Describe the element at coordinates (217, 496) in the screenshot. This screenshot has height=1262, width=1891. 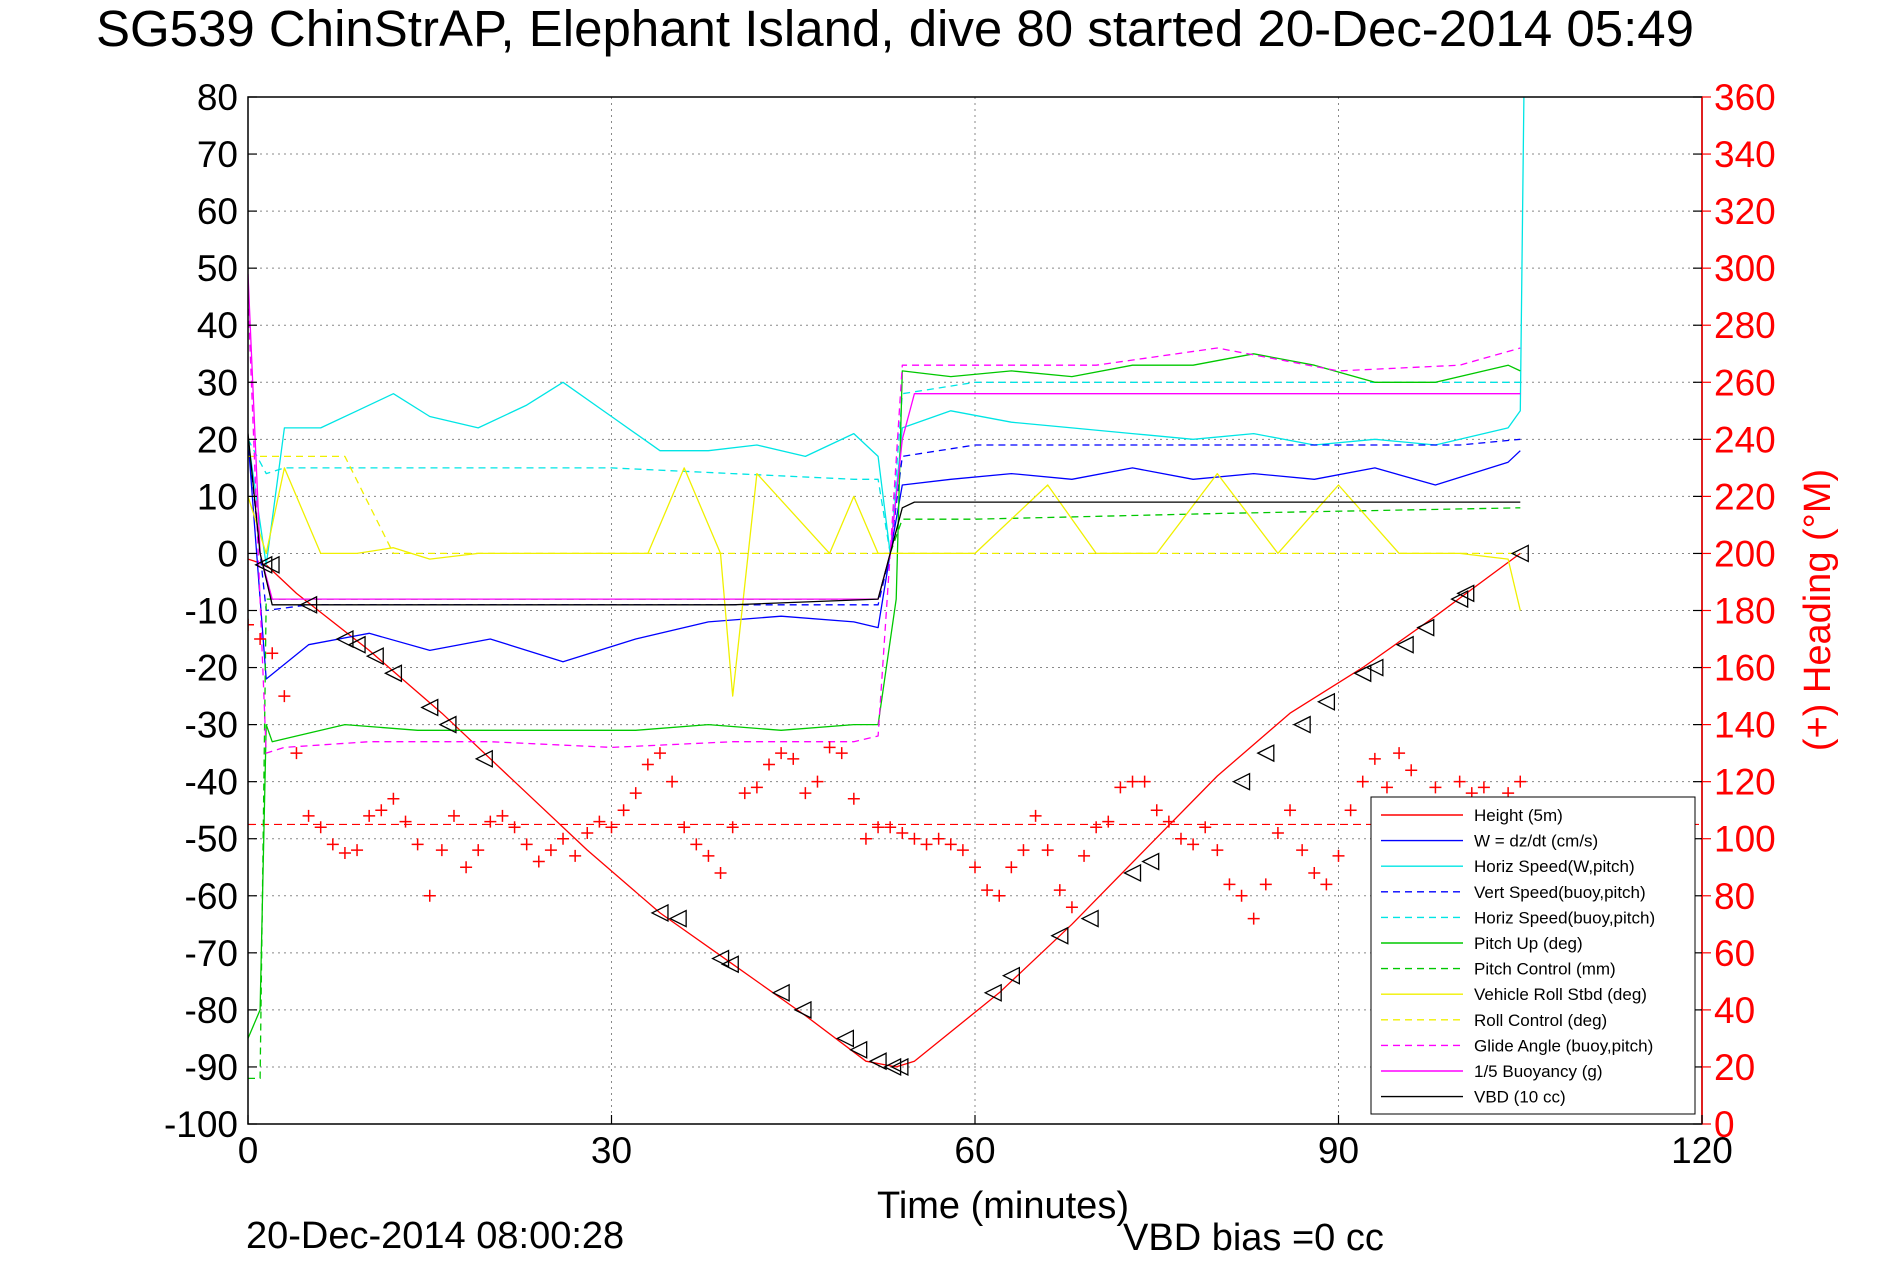
I see `y-tick-label: 10` at that location.